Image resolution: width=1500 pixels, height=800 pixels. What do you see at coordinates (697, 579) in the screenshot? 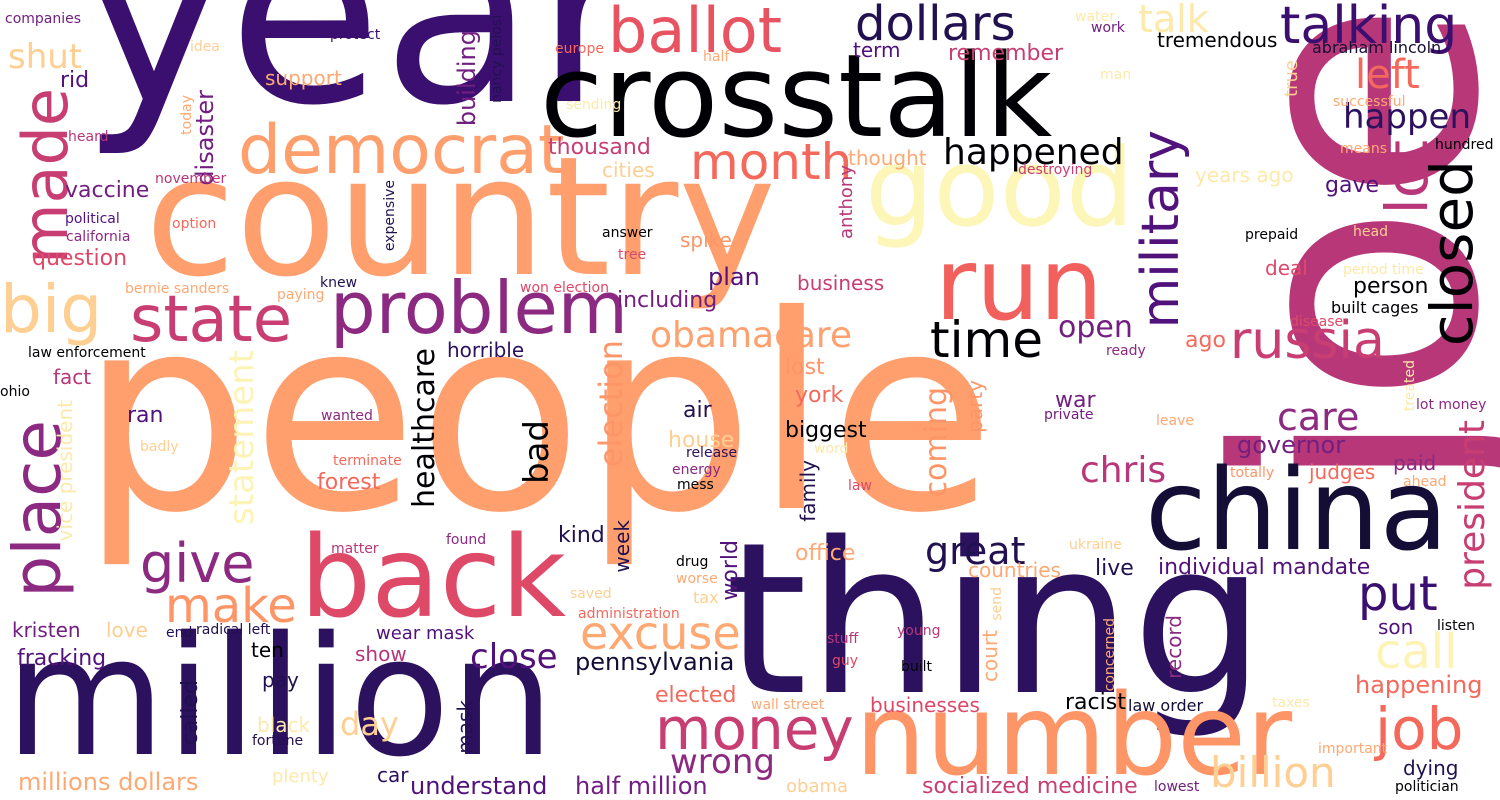
I see `word-worse: worse` at bounding box center [697, 579].